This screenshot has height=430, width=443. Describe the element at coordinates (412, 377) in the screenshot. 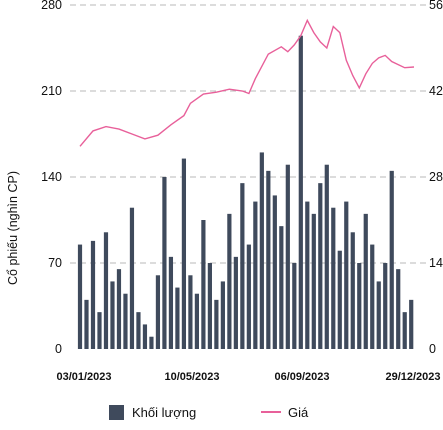

I see `x-tick-label: 29/12/2023` at that location.